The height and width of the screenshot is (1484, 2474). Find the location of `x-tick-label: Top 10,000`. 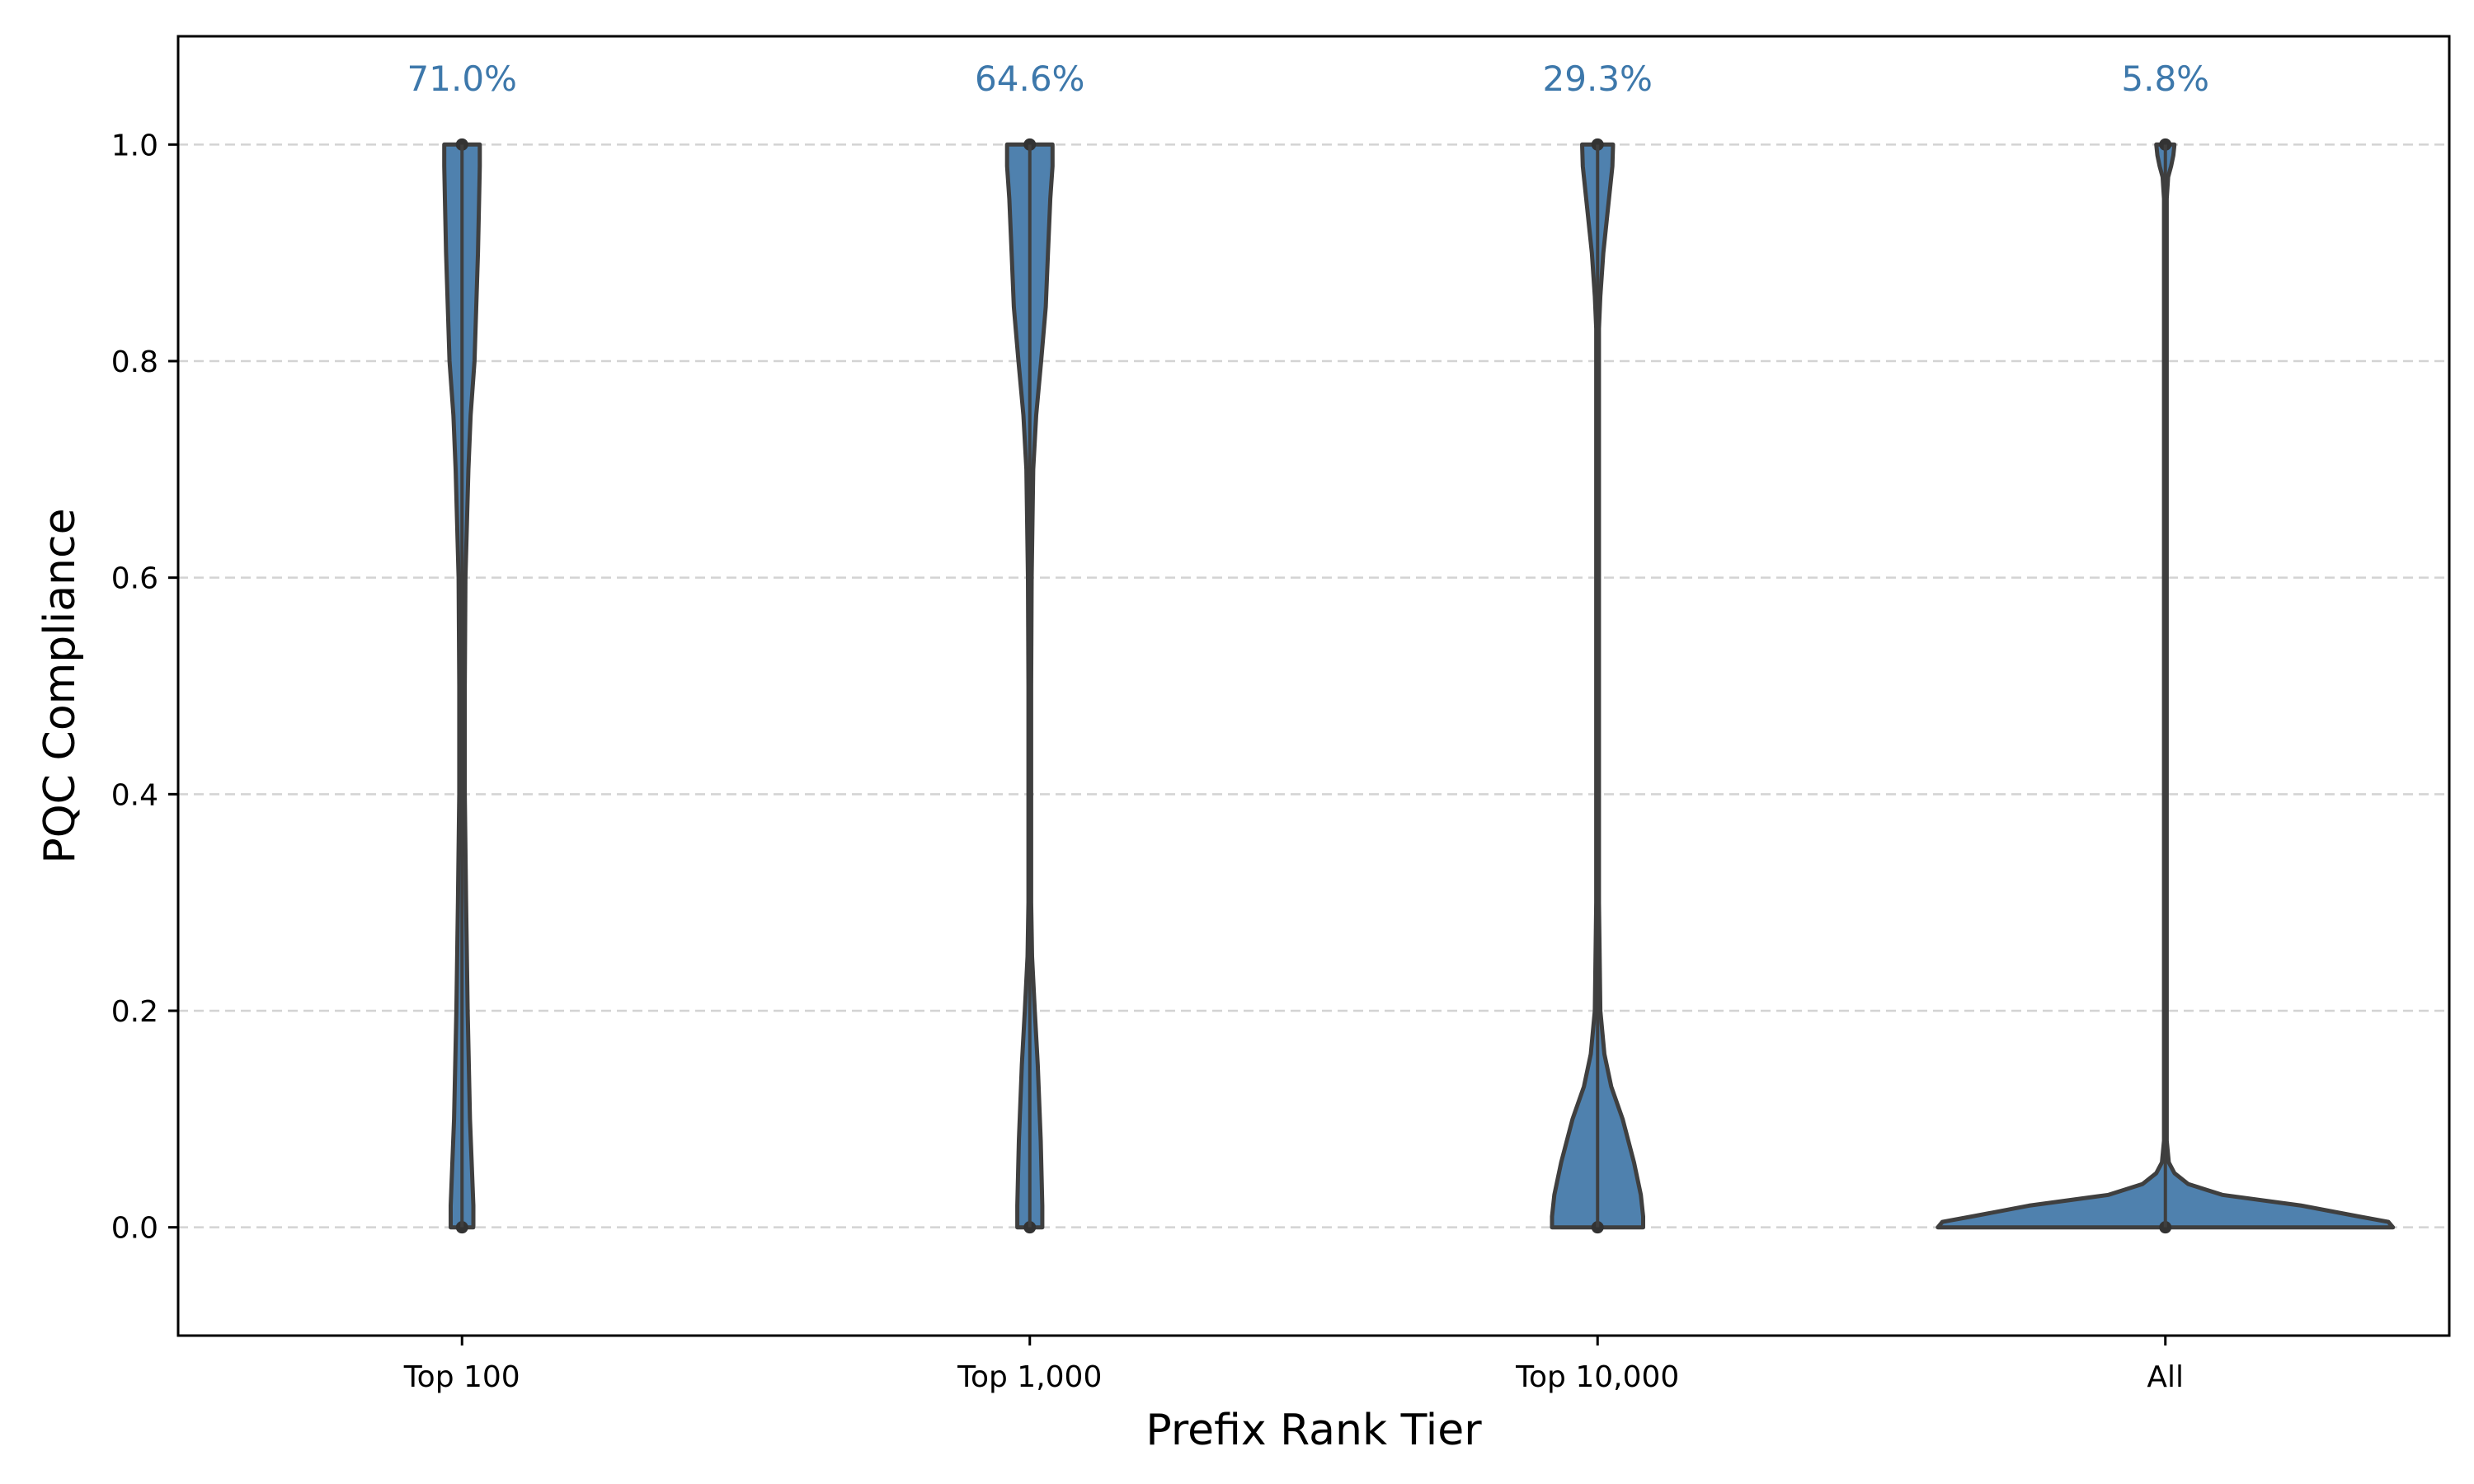

x-tick-label: Top 10,000 is located at coordinates (1597, 1377).